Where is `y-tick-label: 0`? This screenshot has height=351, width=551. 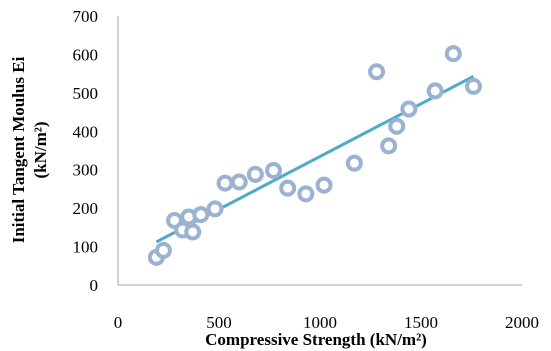 y-tick-label: 0 is located at coordinates (94, 285).